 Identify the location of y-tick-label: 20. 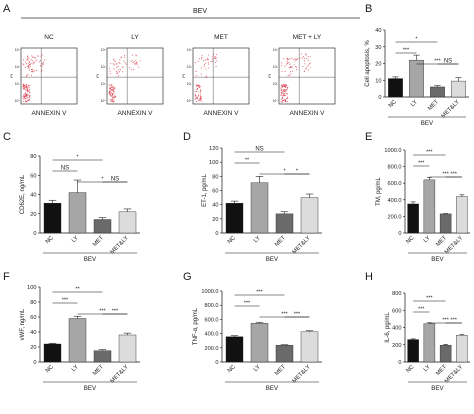
(378, 65).